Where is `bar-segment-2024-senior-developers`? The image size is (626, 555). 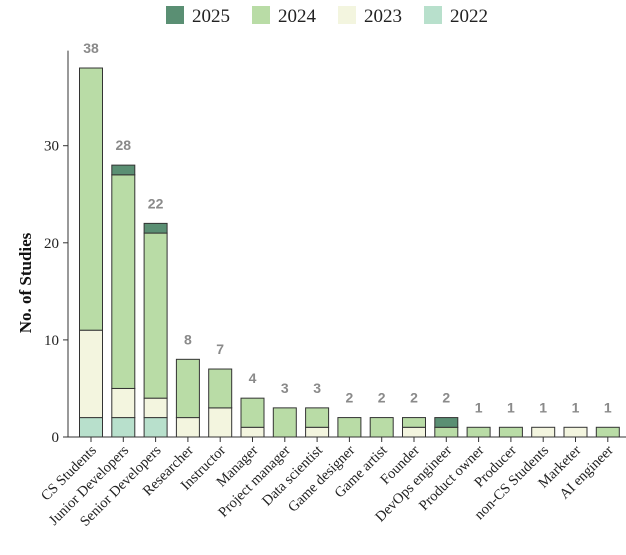 bar-segment-2024-senior-developers is located at coordinates (155, 315).